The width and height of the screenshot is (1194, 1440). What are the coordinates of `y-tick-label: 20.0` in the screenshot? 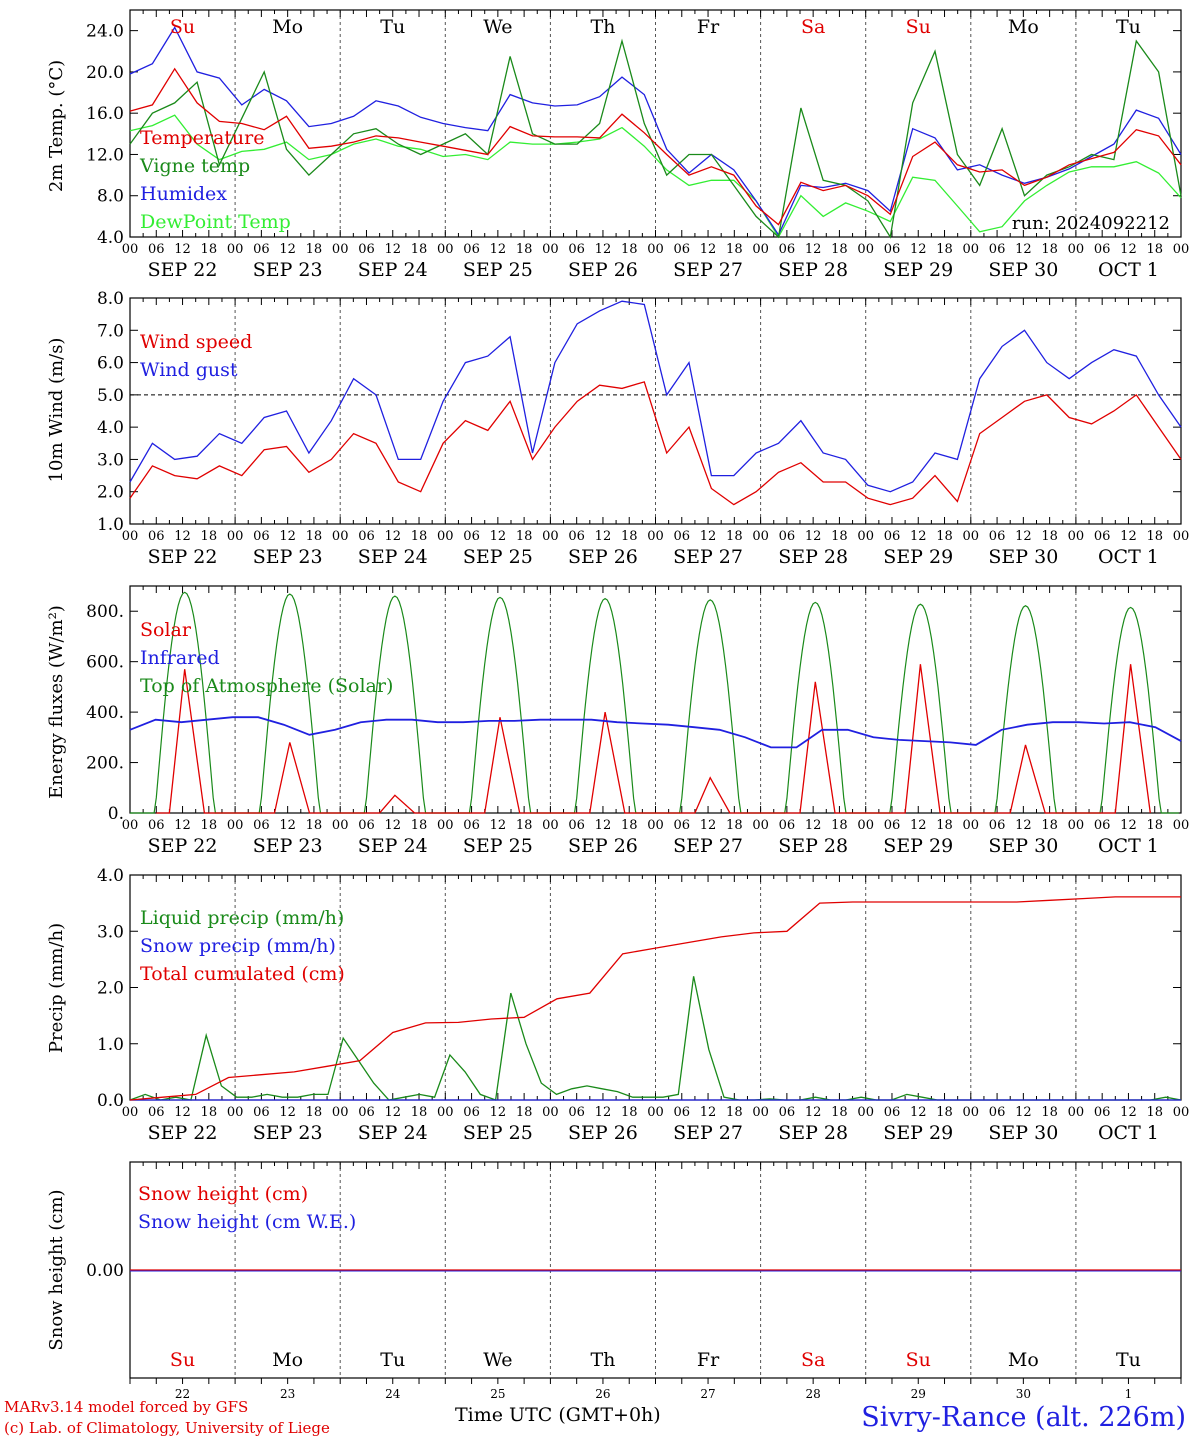 It's located at (105, 73).